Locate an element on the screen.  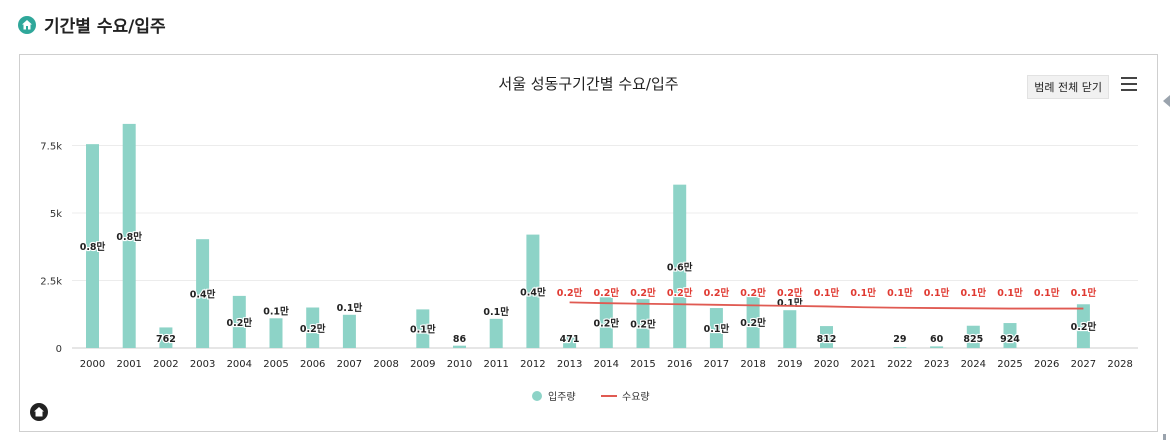
bar-supply-2014 is located at coordinates (606, 322).